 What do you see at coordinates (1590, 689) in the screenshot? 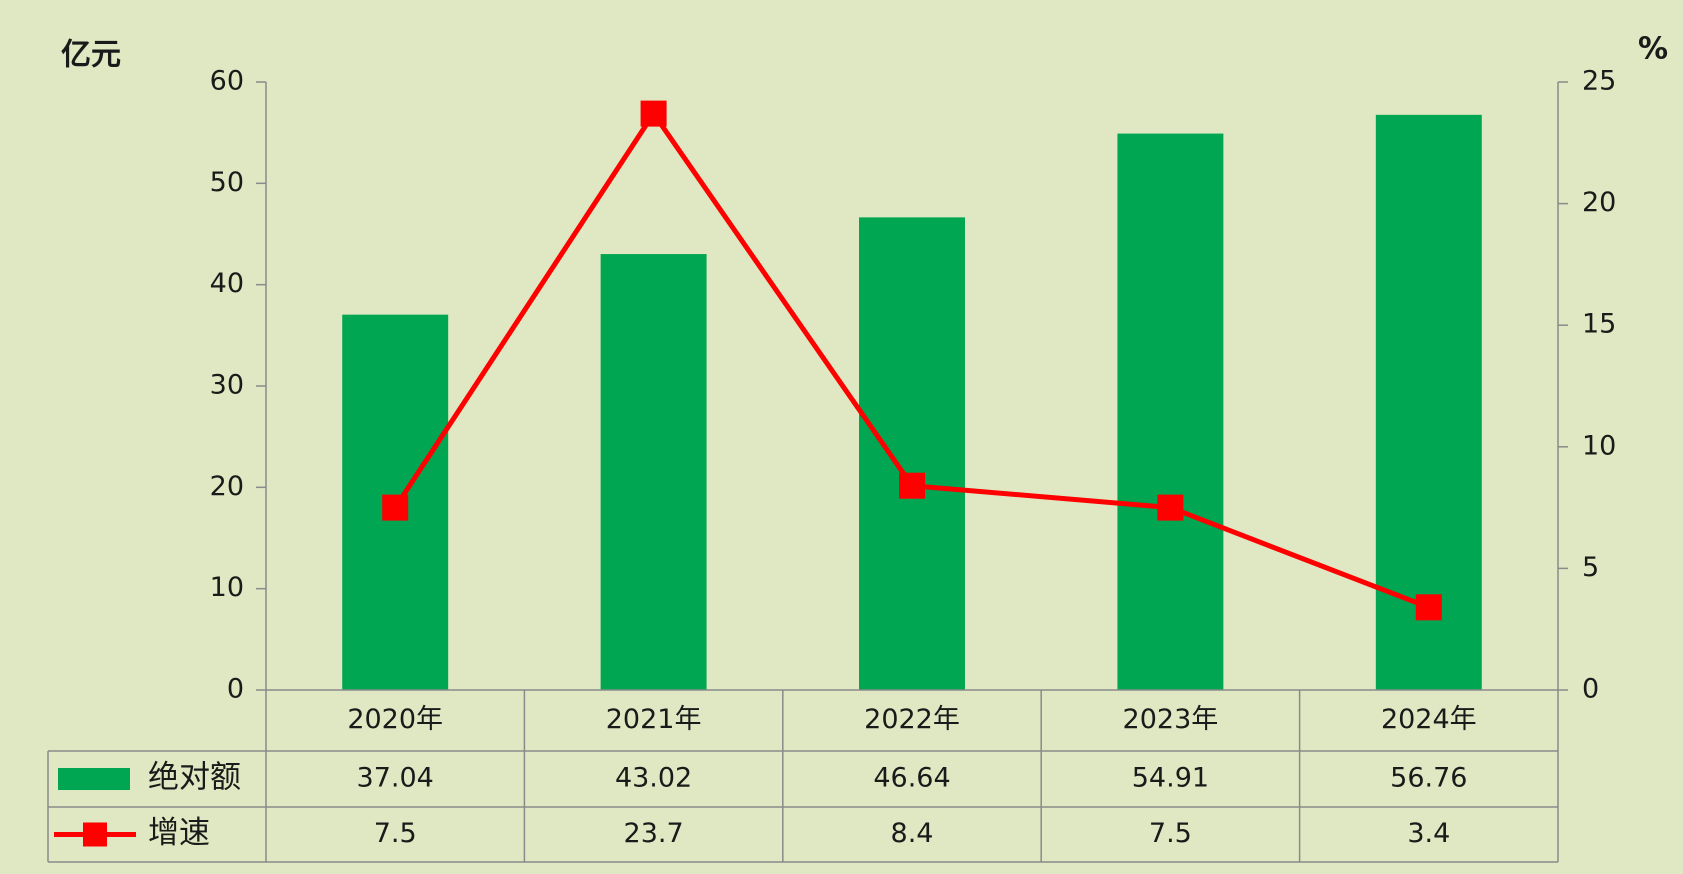
I see `y2-tick-label: 0` at bounding box center [1590, 689].